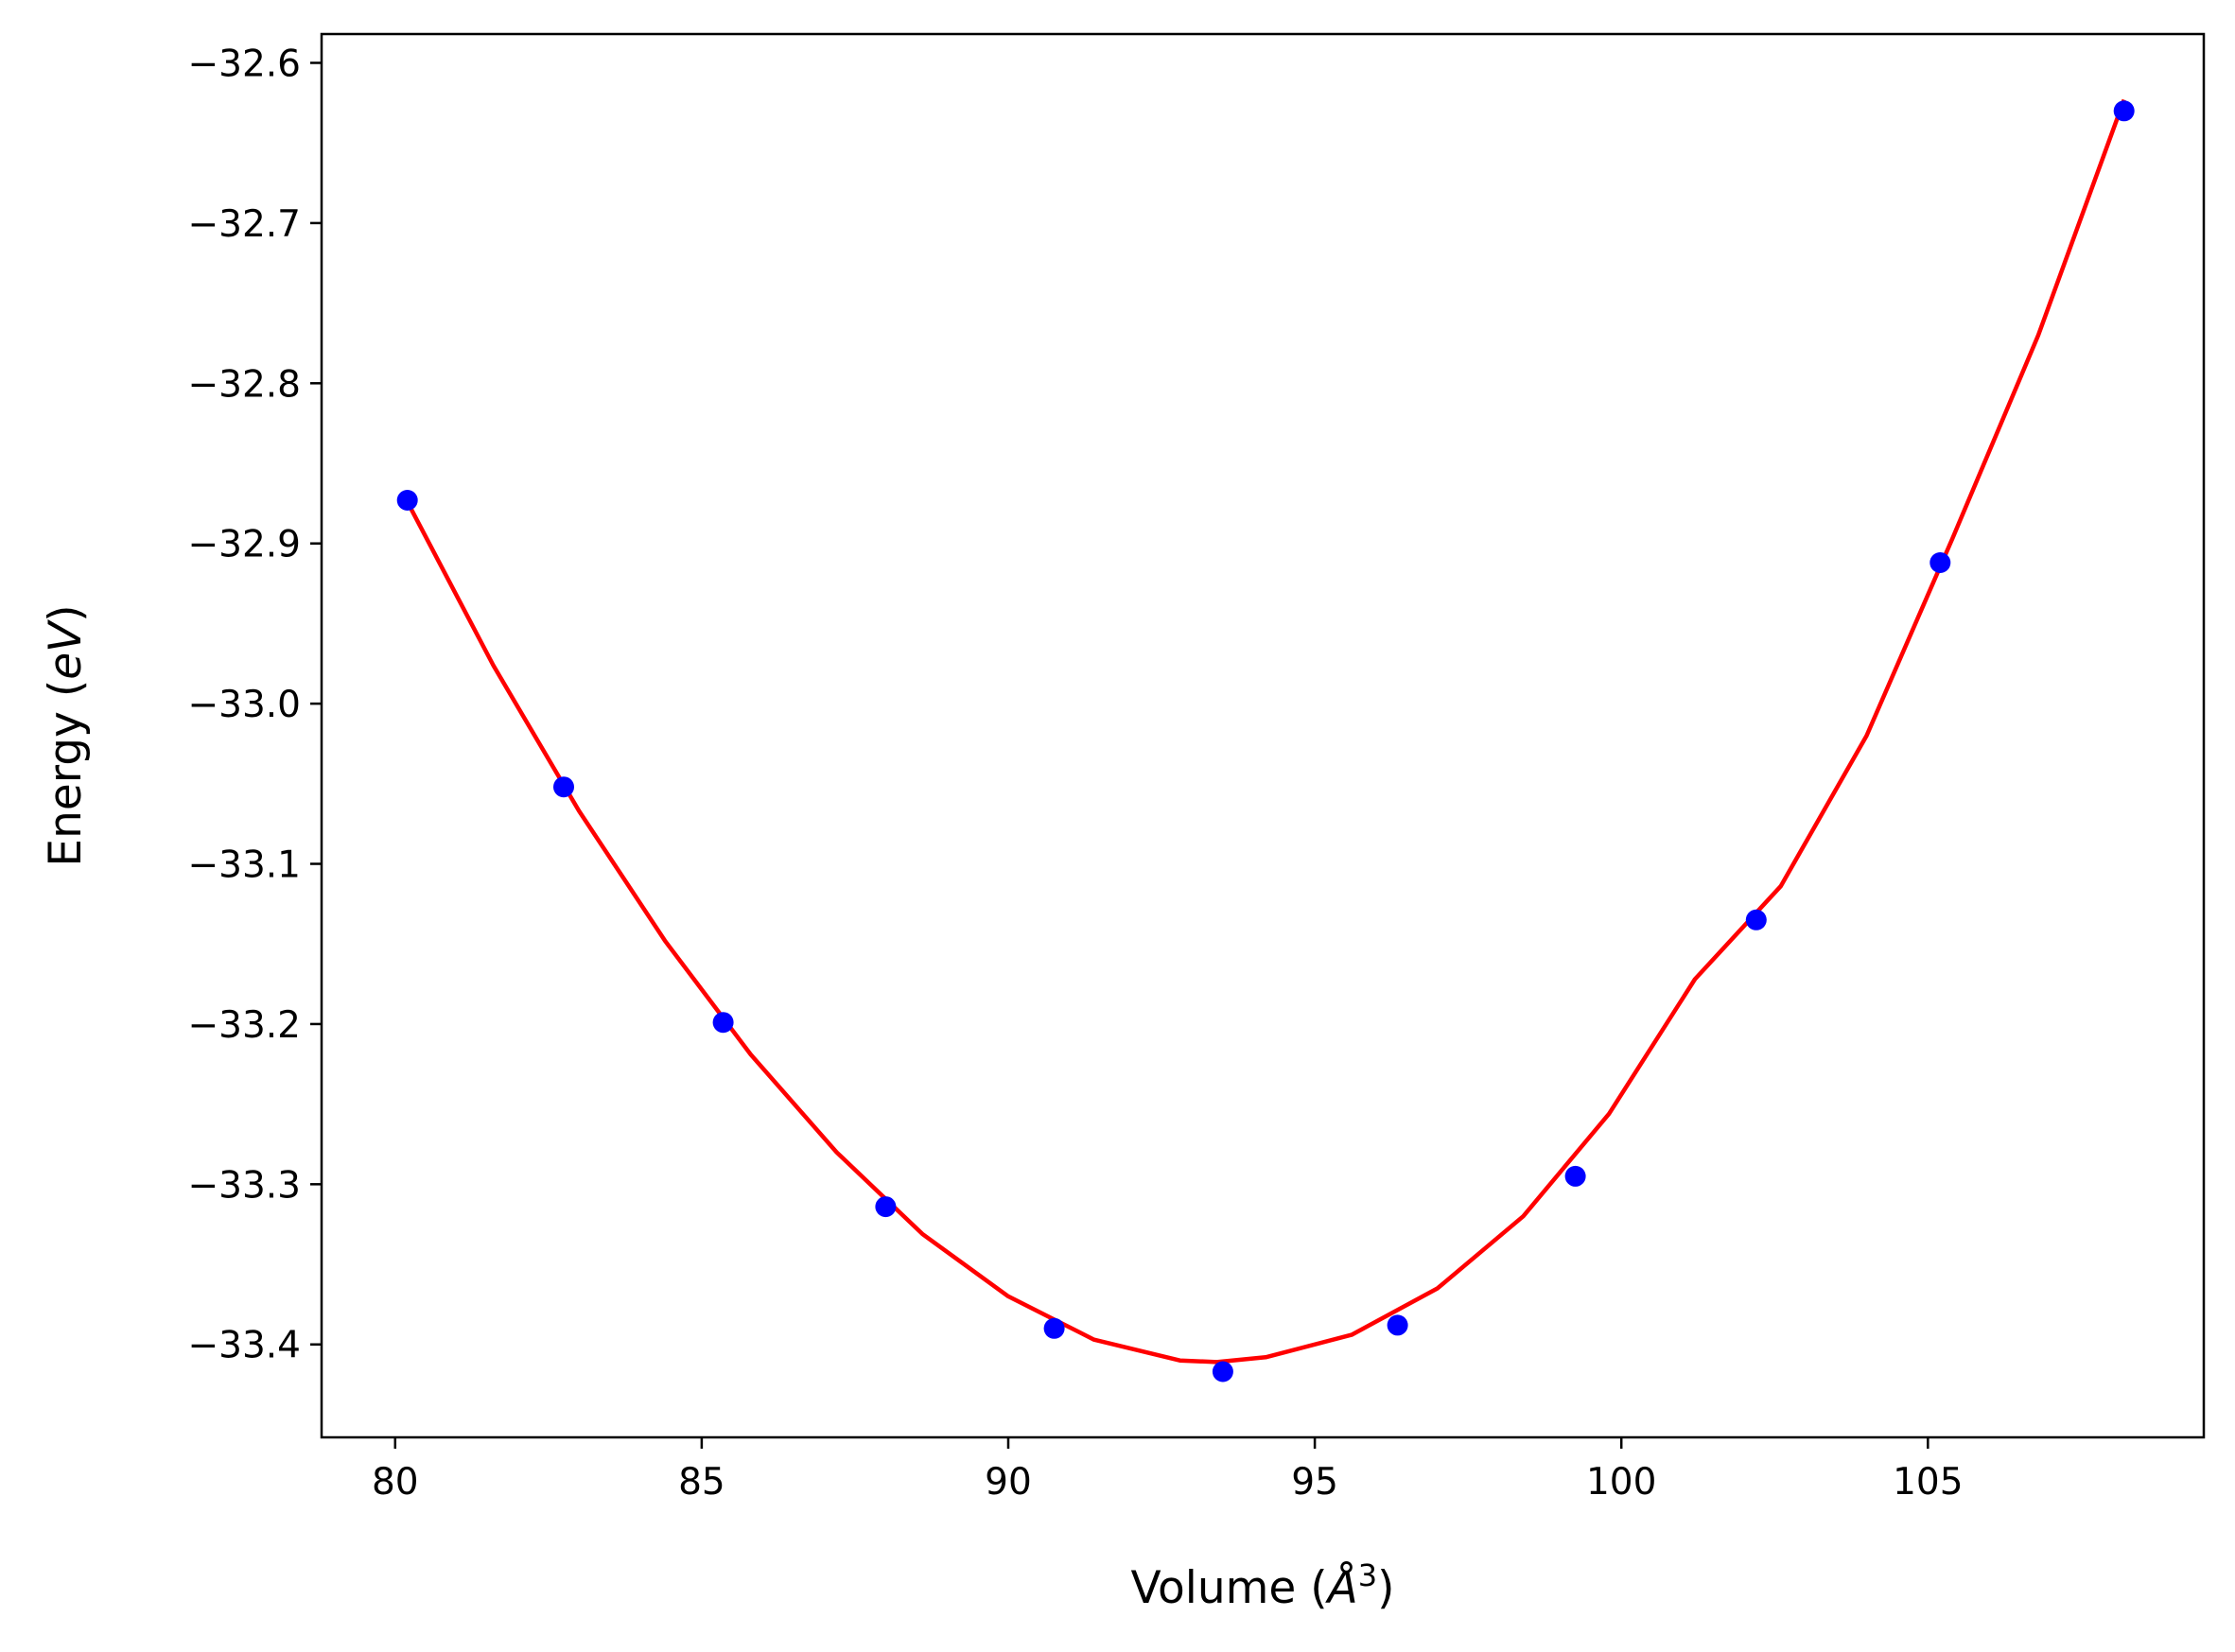  Describe the element at coordinates (395, 1483) in the screenshot. I see `x-tick-label: 80` at that location.